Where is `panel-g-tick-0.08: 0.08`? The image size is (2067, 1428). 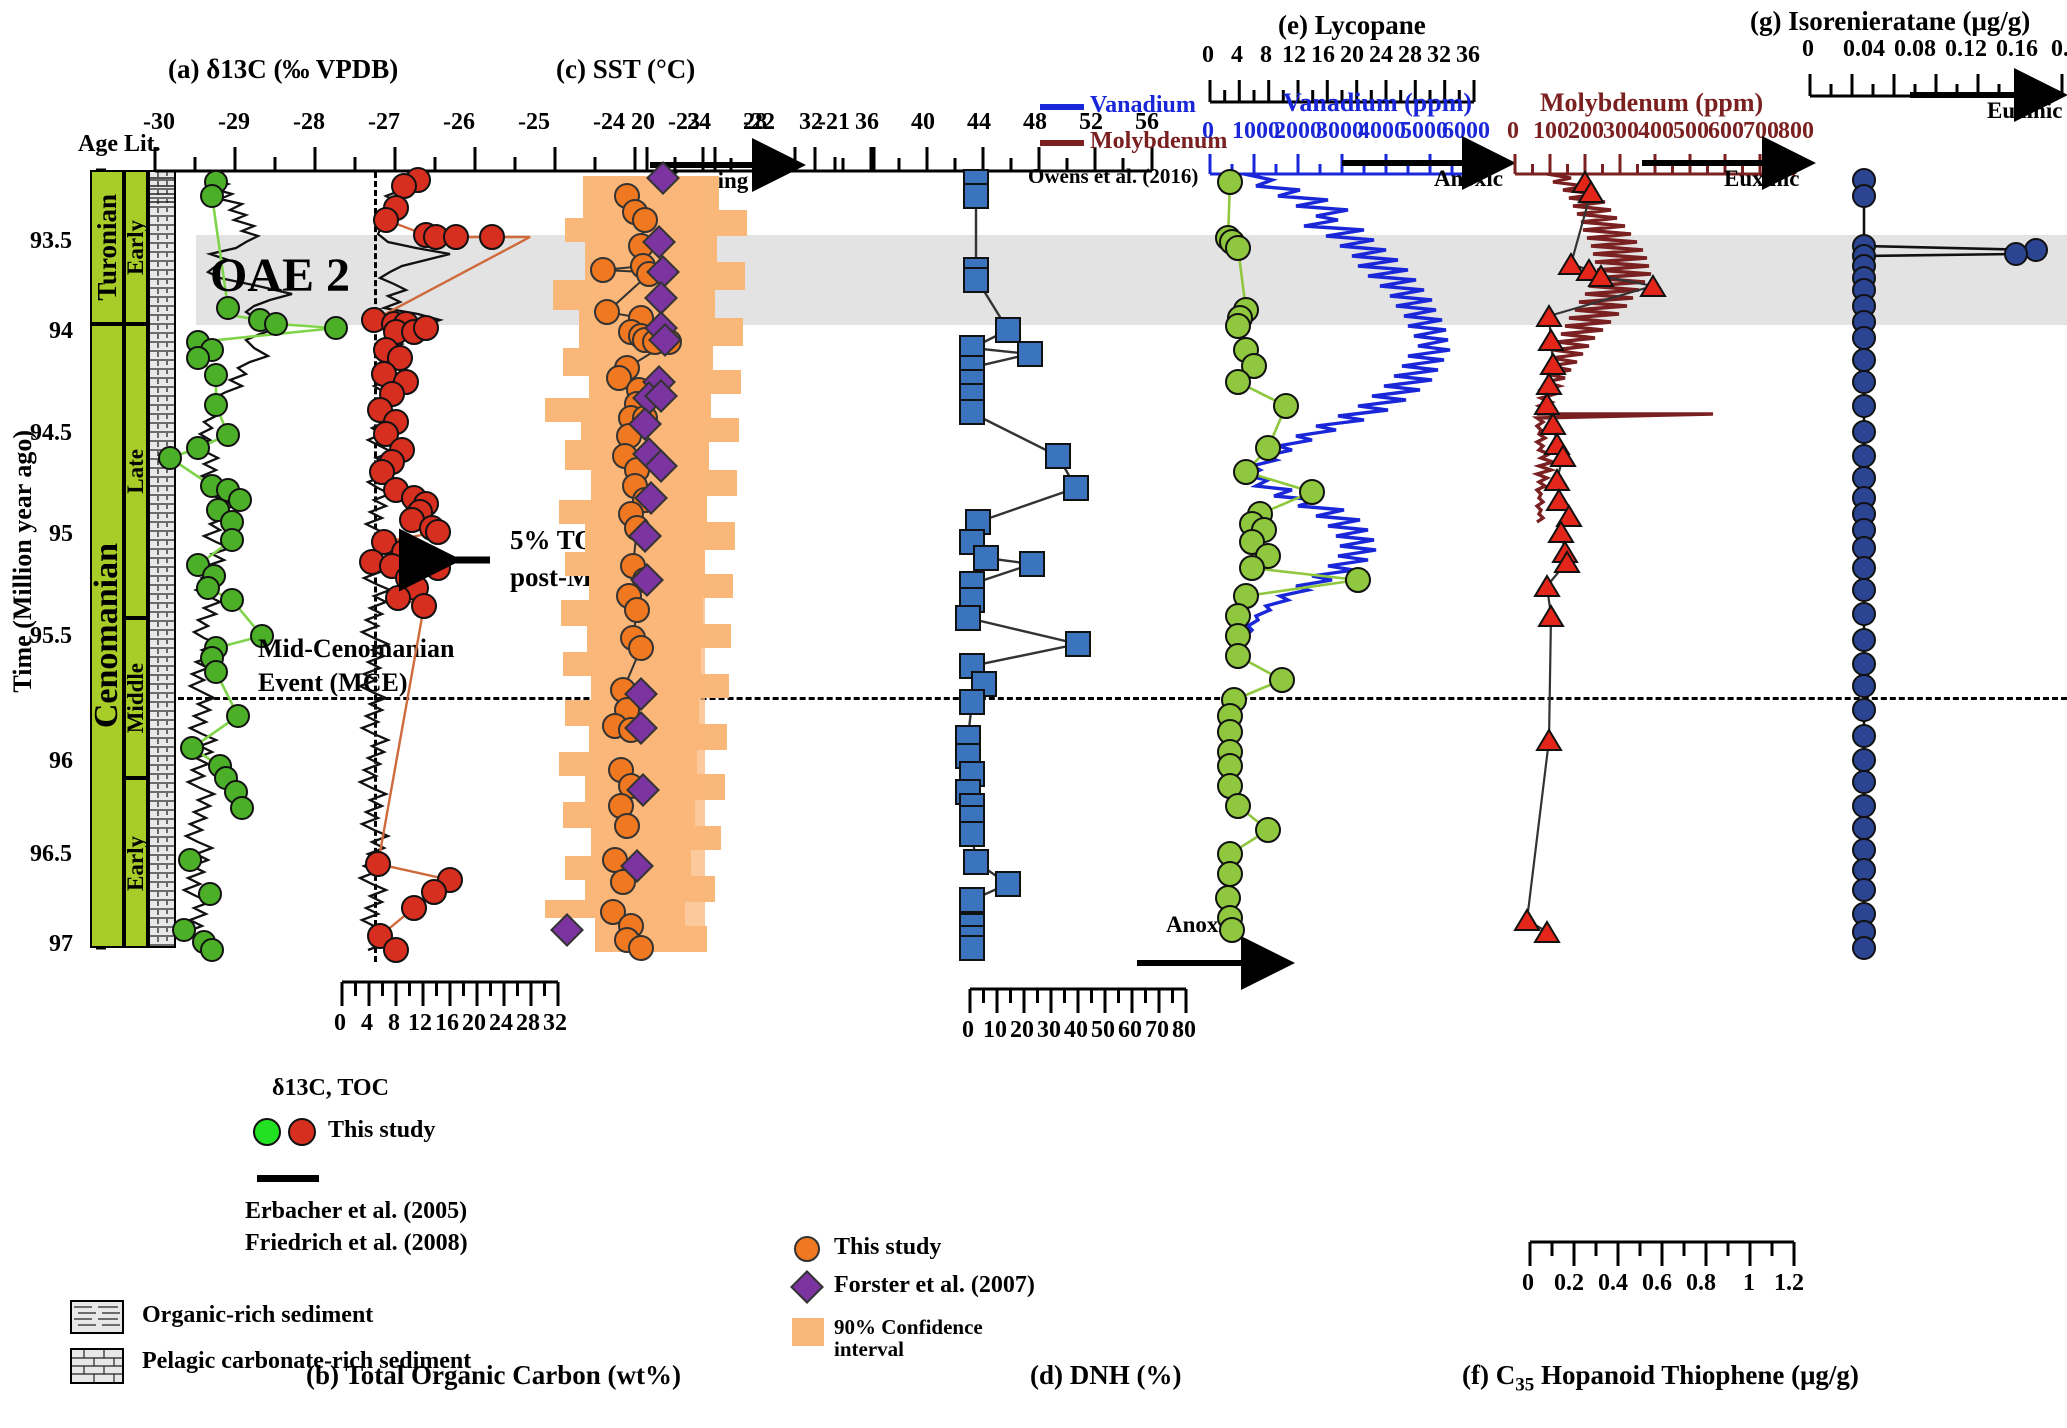
panel-g-tick-0.08: 0.08 is located at coordinates (1915, 49).